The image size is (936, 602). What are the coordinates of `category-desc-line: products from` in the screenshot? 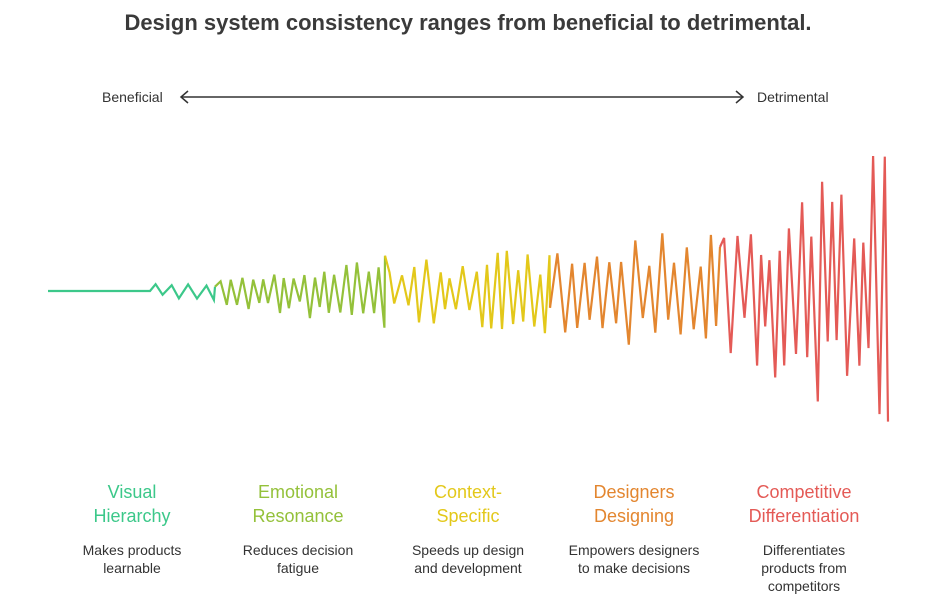 It's located at (804, 568).